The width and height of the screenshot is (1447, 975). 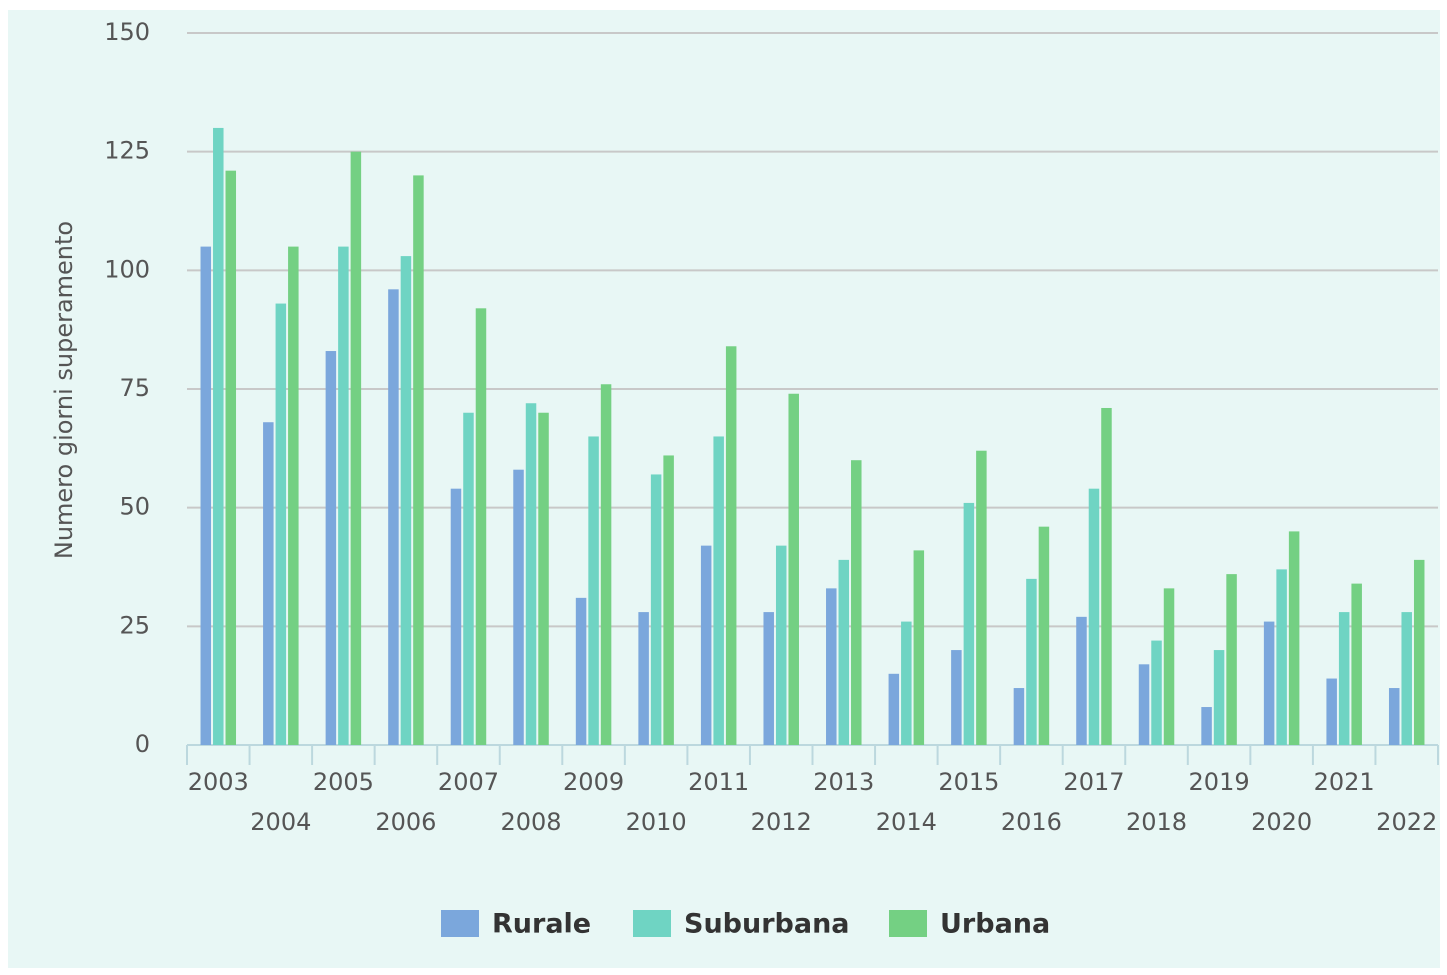 What do you see at coordinates (906, 822) in the screenshot?
I see `x-tick-label: 2014` at bounding box center [906, 822].